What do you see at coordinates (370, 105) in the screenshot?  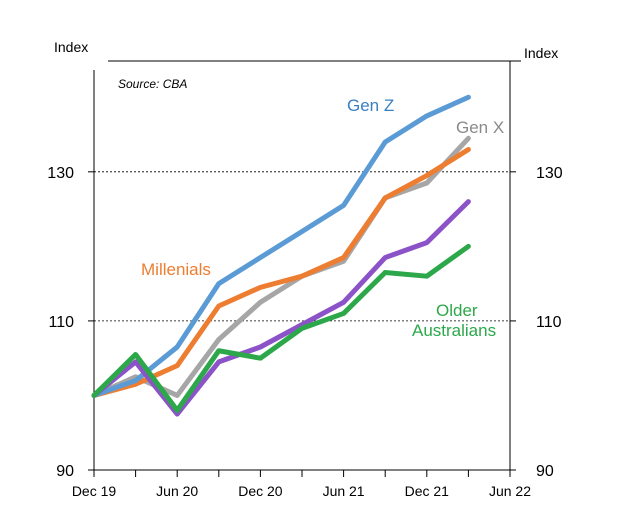 I see `series-label: Gen Z` at bounding box center [370, 105].